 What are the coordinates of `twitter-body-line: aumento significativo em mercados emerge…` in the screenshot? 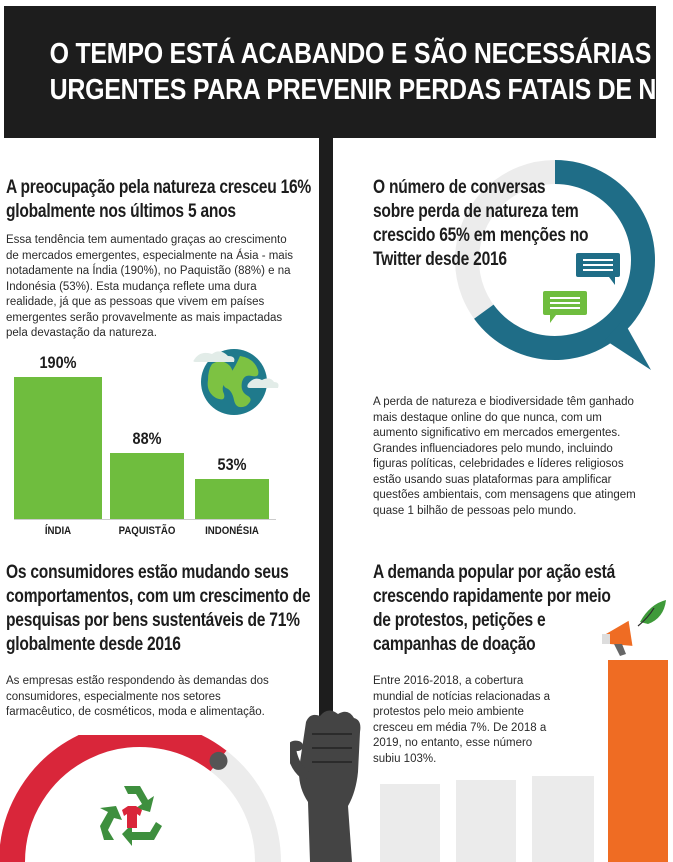 It's located at (497, 433).